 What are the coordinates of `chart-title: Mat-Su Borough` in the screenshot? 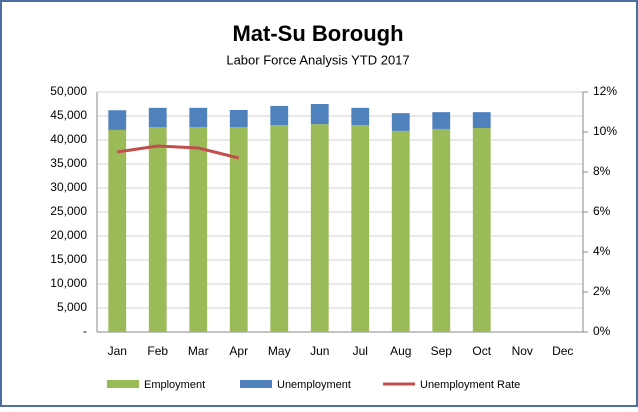 It's located at (317, 33).